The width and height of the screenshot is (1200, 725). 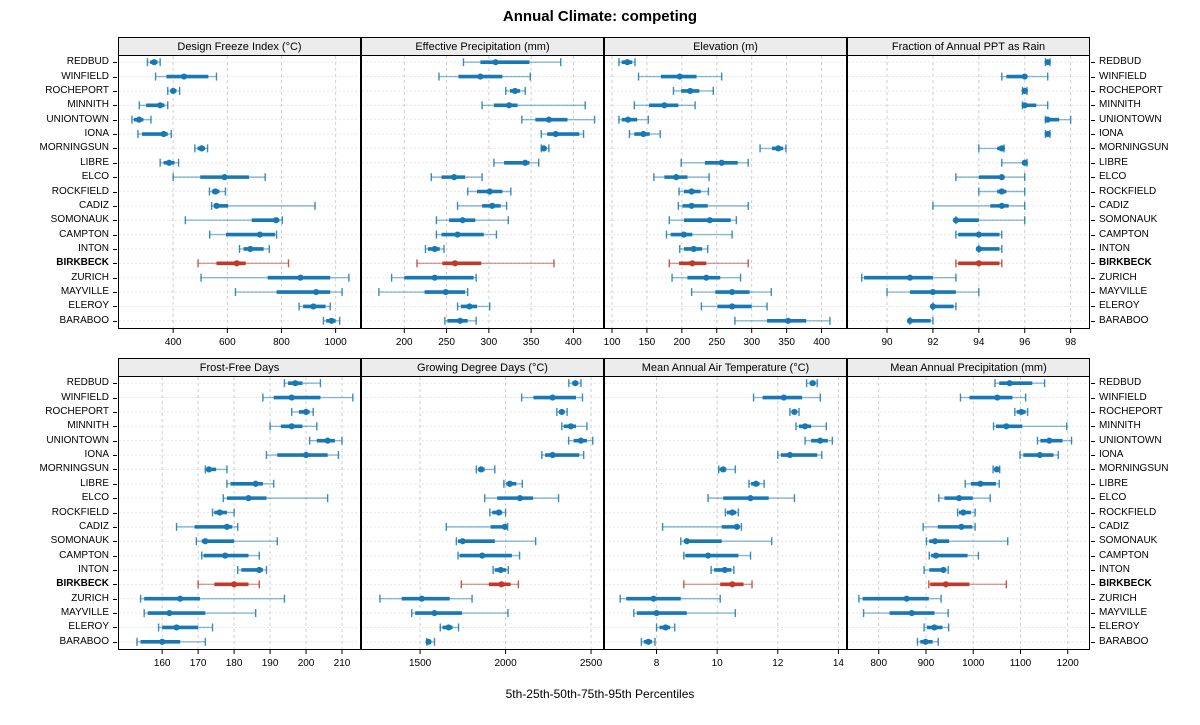 I want to click on row-label-elco: ELCO, so click(x=1113, y=177).